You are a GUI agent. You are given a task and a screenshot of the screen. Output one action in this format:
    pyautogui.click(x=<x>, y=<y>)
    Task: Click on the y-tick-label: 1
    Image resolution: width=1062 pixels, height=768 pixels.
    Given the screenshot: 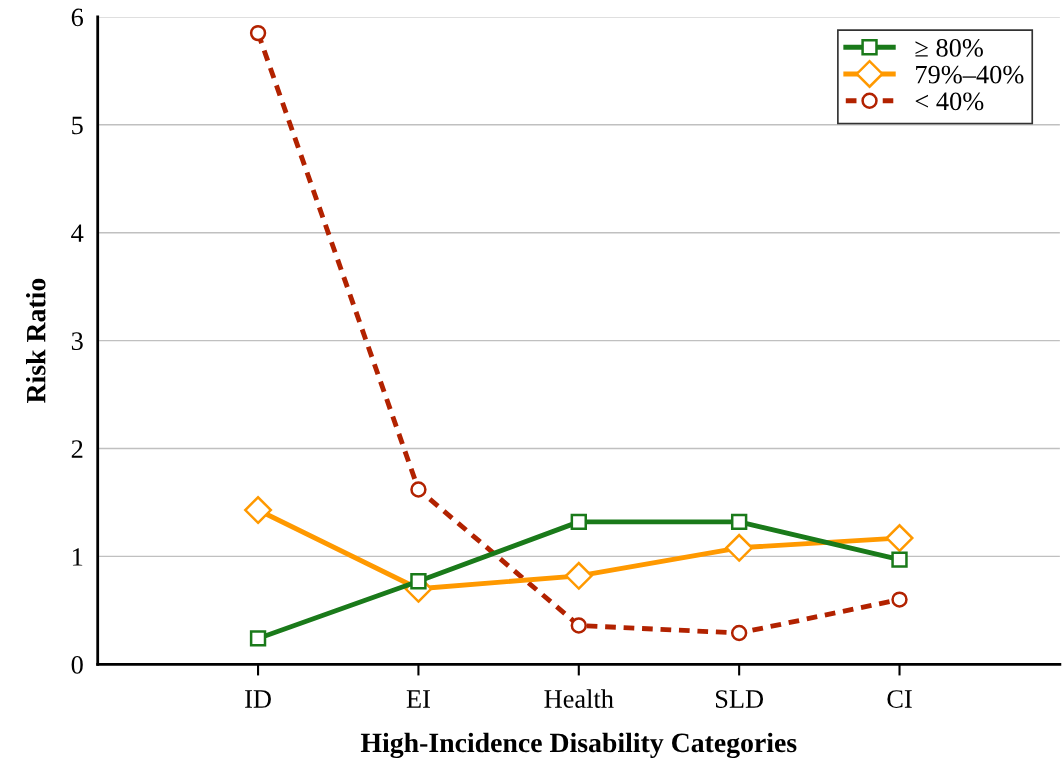 What is the action you would take?
    pyautogui.click(x=77, y=557)
    